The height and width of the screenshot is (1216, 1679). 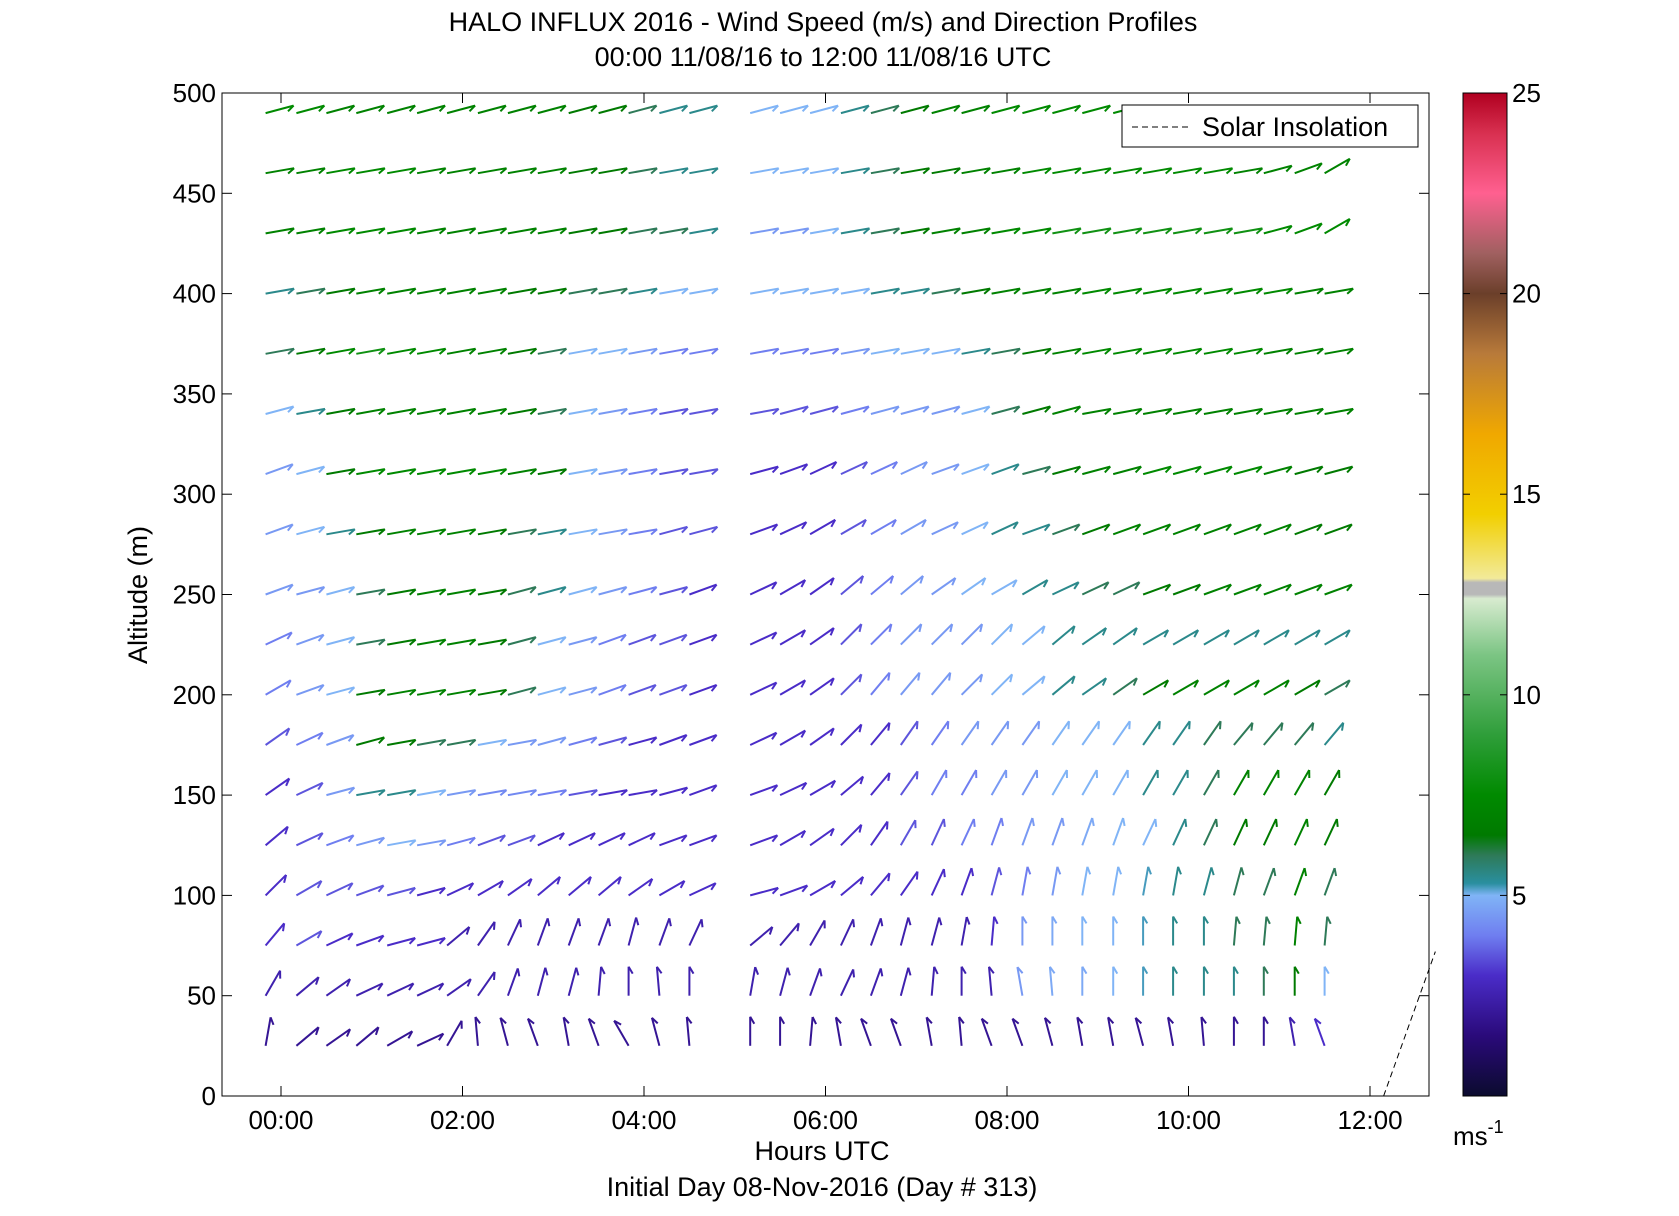 I want to click on colorbar-tick-label-2: 15, so click(x=1526, y=494).